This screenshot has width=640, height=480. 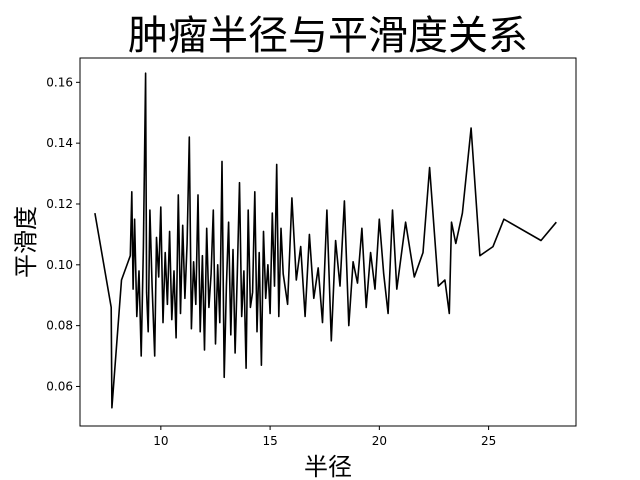 What do you see at coordinates (59, 265) in the screenshot?
I see `y-tick-label: 0.10` at bounding box center [59, 265].